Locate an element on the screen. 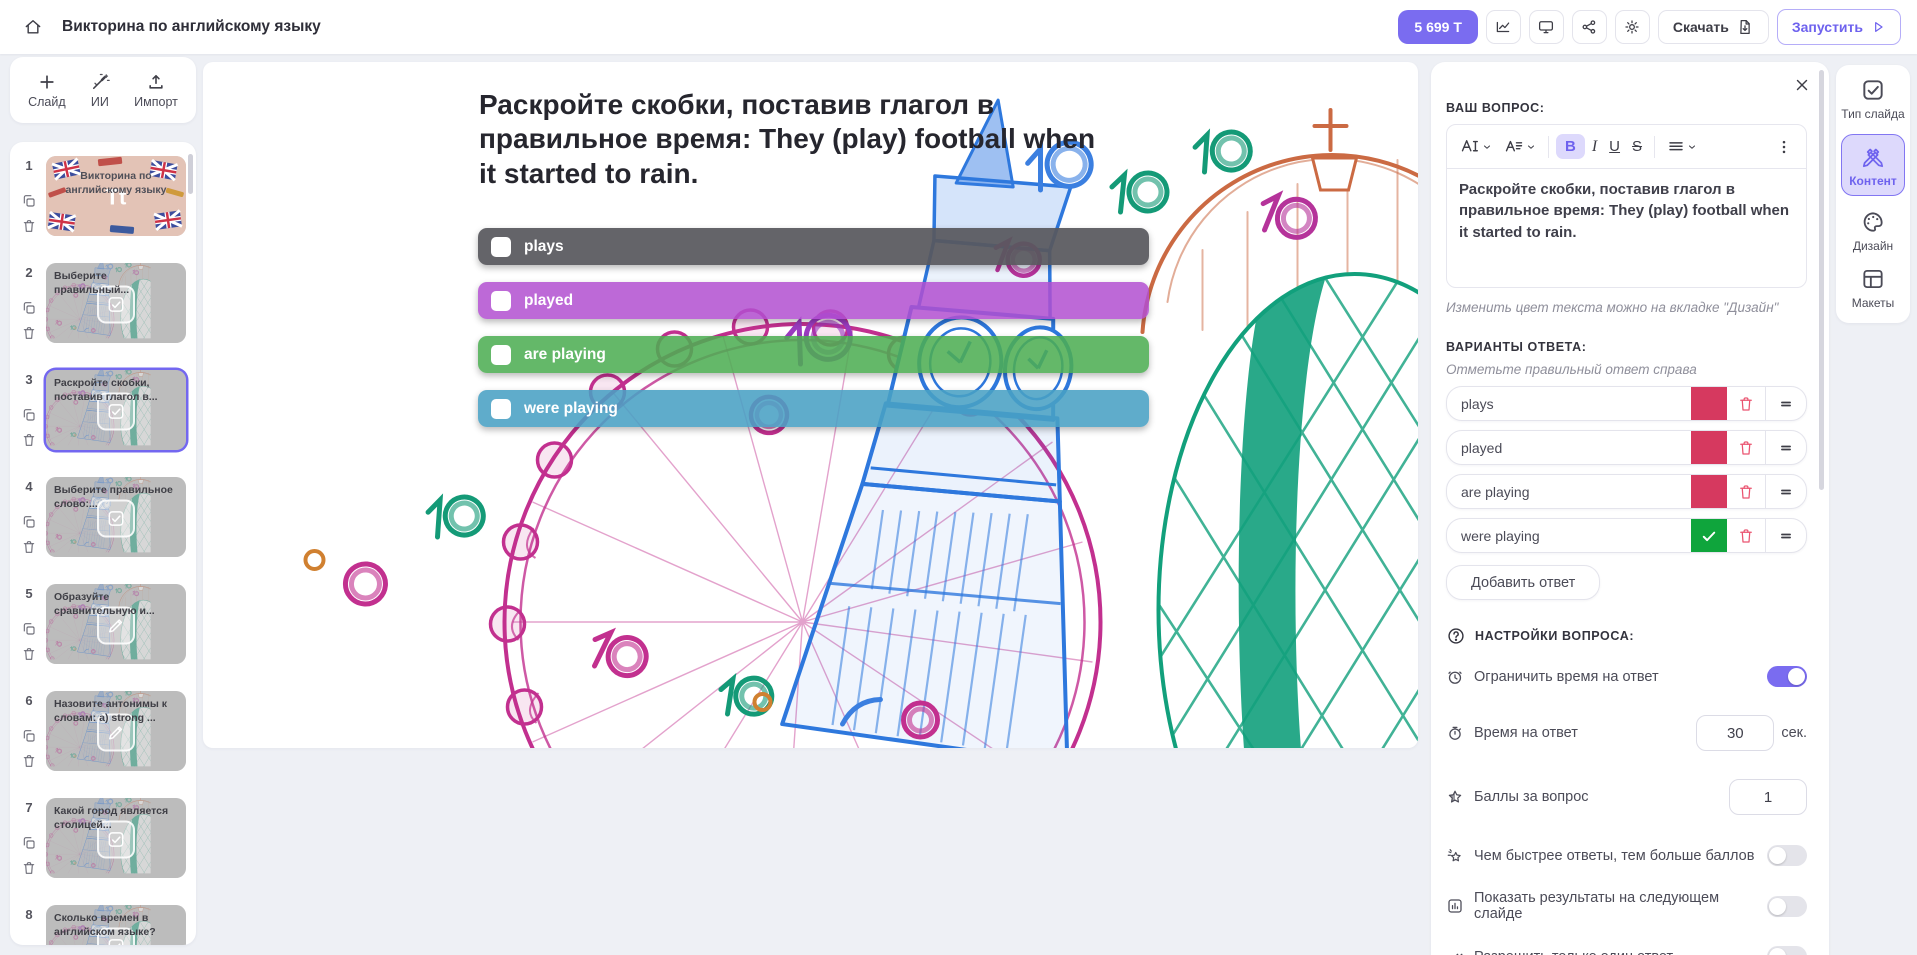  show-results-toggle is located at coordinates (1787, 906).